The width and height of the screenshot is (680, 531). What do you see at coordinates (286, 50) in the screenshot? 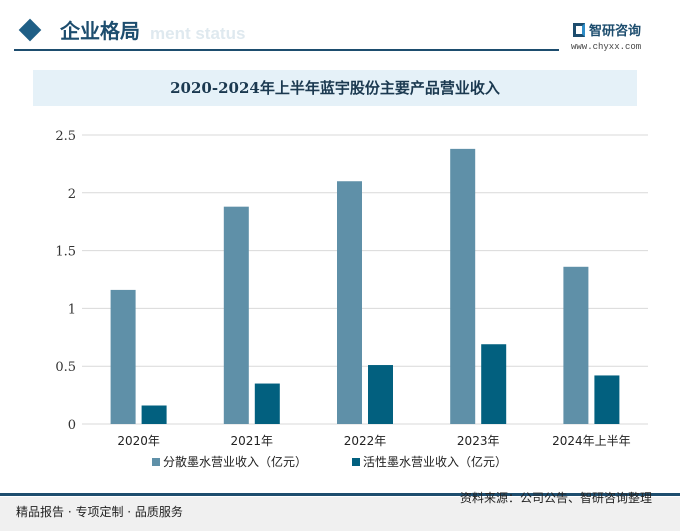
I see `header-divider` at bounding box center [286, 50].